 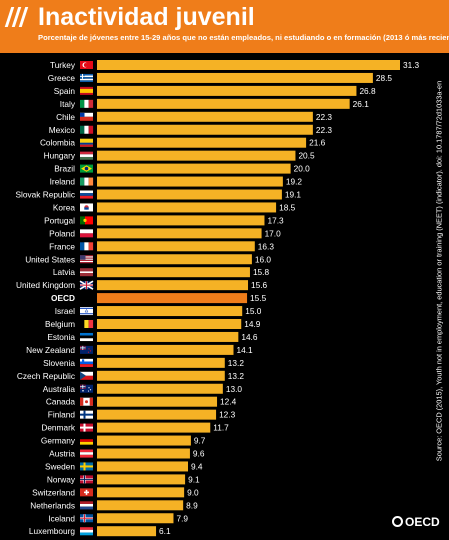 What do you see at coordinates (57, 143) in the screenshot?
I see `category-label-colombia: Colombia` at bounding box center [57, 143].